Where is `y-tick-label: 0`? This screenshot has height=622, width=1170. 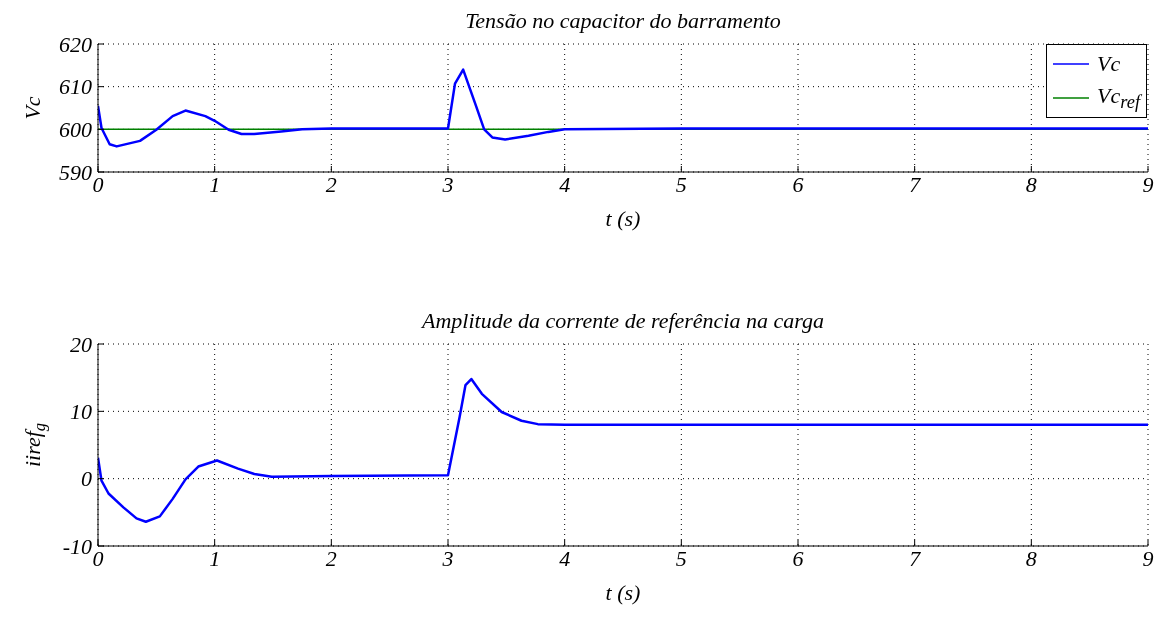 y-tick-label: 0 is located at coordinates (86, 479).